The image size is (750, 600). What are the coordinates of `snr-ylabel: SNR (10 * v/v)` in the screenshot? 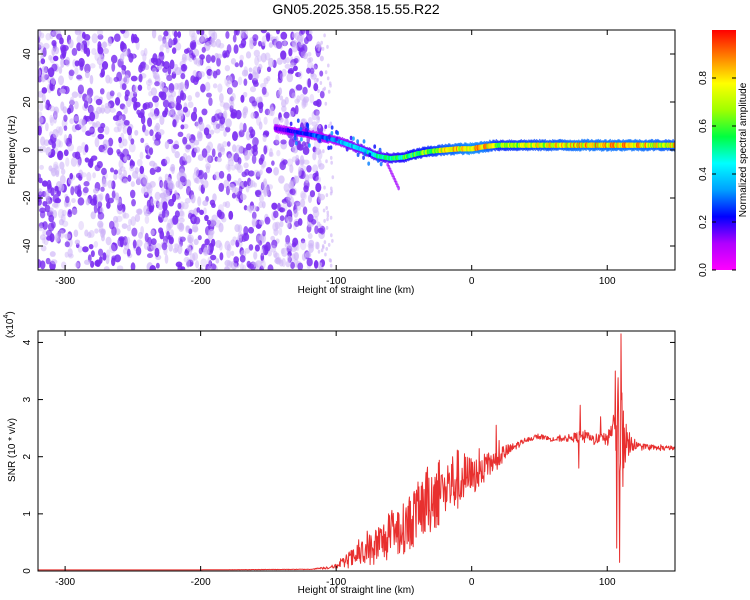 It's located at (12, 450).